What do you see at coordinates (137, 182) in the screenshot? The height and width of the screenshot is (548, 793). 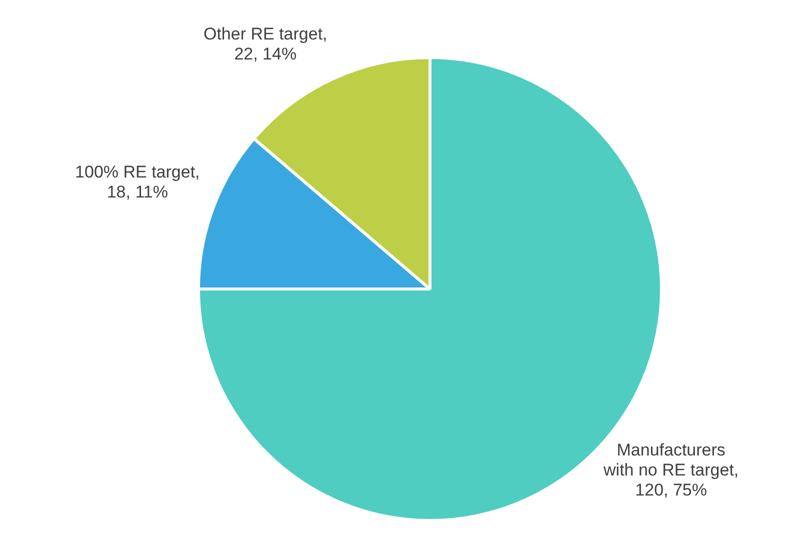 I see `slice-label: 100% RE target, 18, 11%` at bounding box center [137, 182].